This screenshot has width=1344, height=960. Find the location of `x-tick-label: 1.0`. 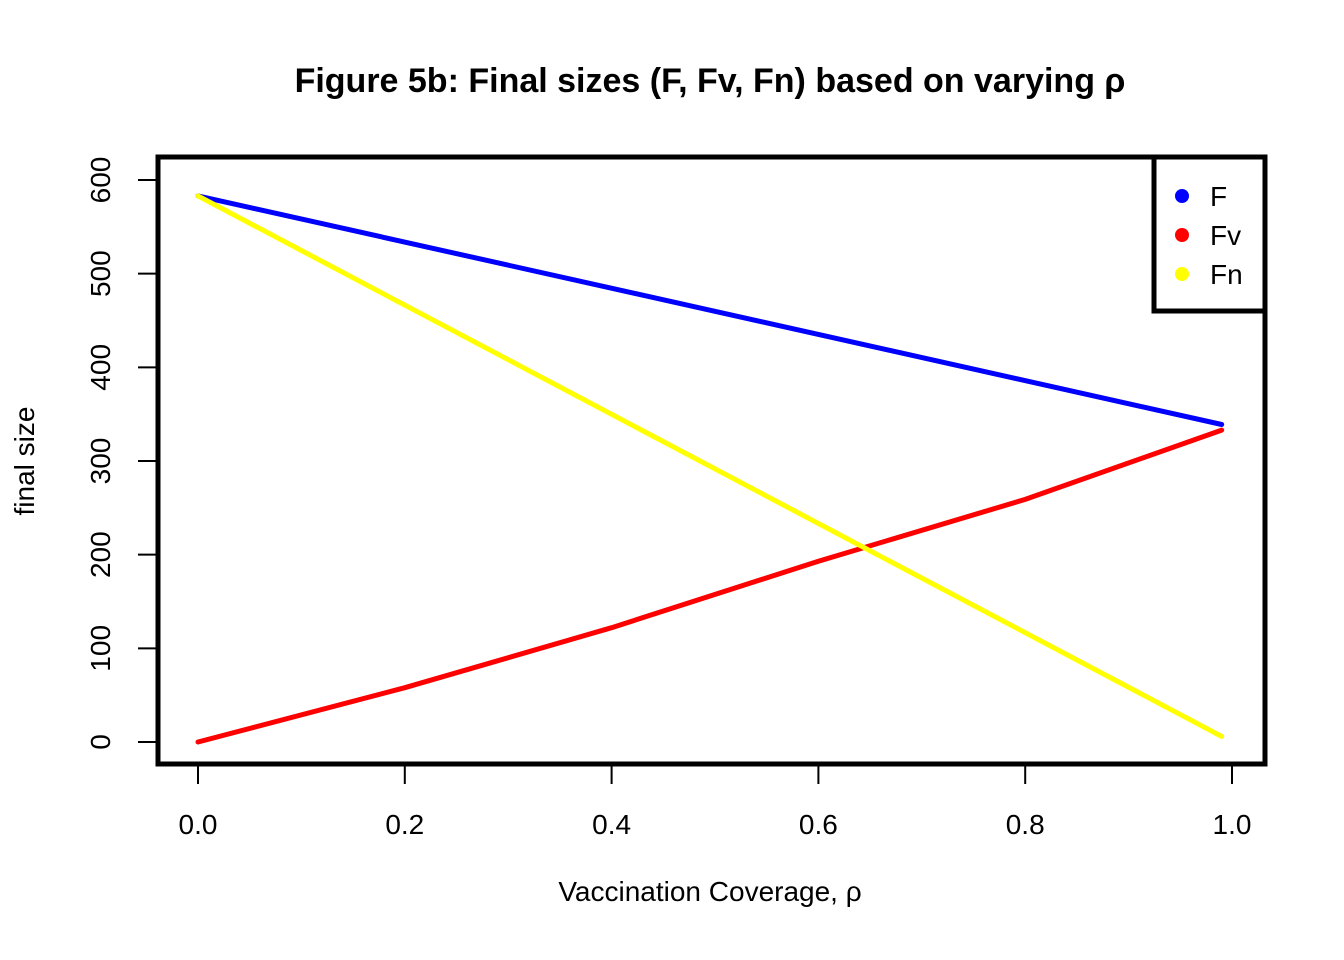

x-tick-label: 1.0 is located at coordinates (1232, 824).